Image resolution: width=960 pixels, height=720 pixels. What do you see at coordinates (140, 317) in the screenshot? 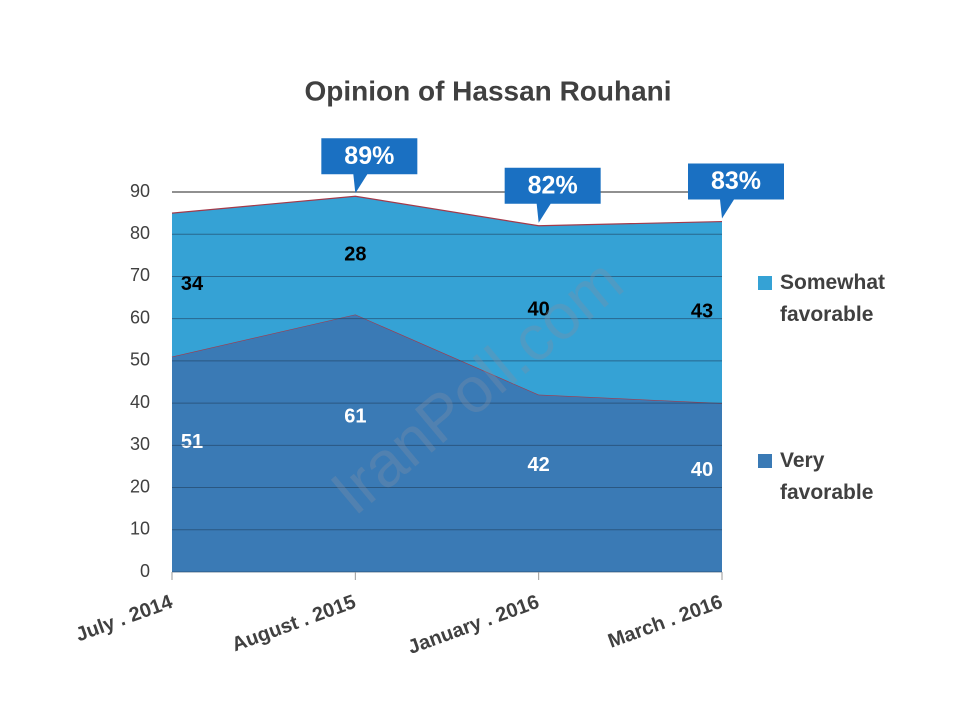
I see `y-tick-label: 60` at bounding box center [140, 317].